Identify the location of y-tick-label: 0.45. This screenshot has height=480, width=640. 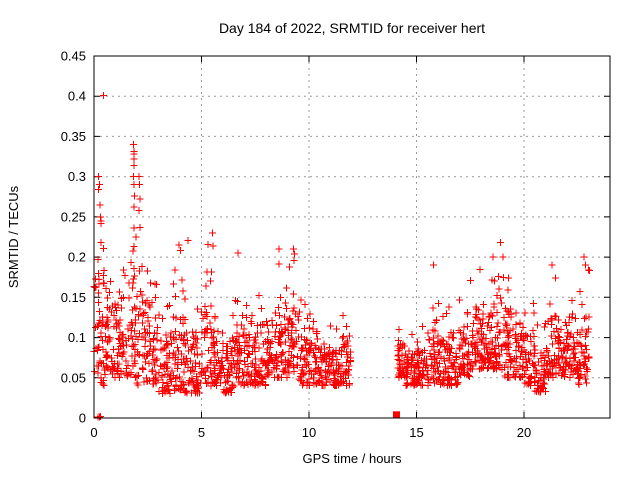
(73, 56).